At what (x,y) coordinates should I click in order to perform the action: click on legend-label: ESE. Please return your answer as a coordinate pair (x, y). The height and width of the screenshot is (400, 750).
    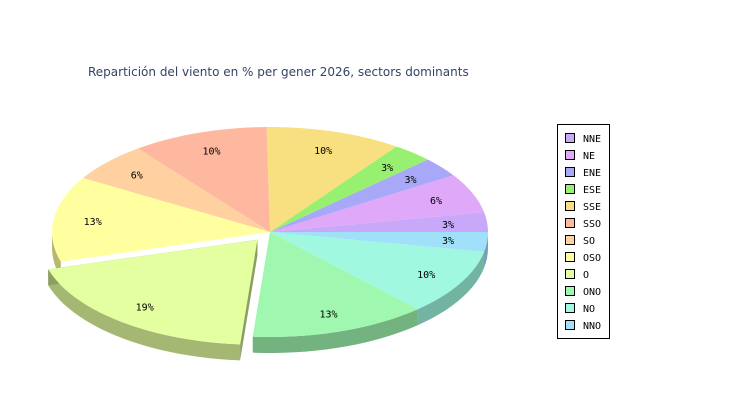
    Looking at the image, I should click on (592, 190).